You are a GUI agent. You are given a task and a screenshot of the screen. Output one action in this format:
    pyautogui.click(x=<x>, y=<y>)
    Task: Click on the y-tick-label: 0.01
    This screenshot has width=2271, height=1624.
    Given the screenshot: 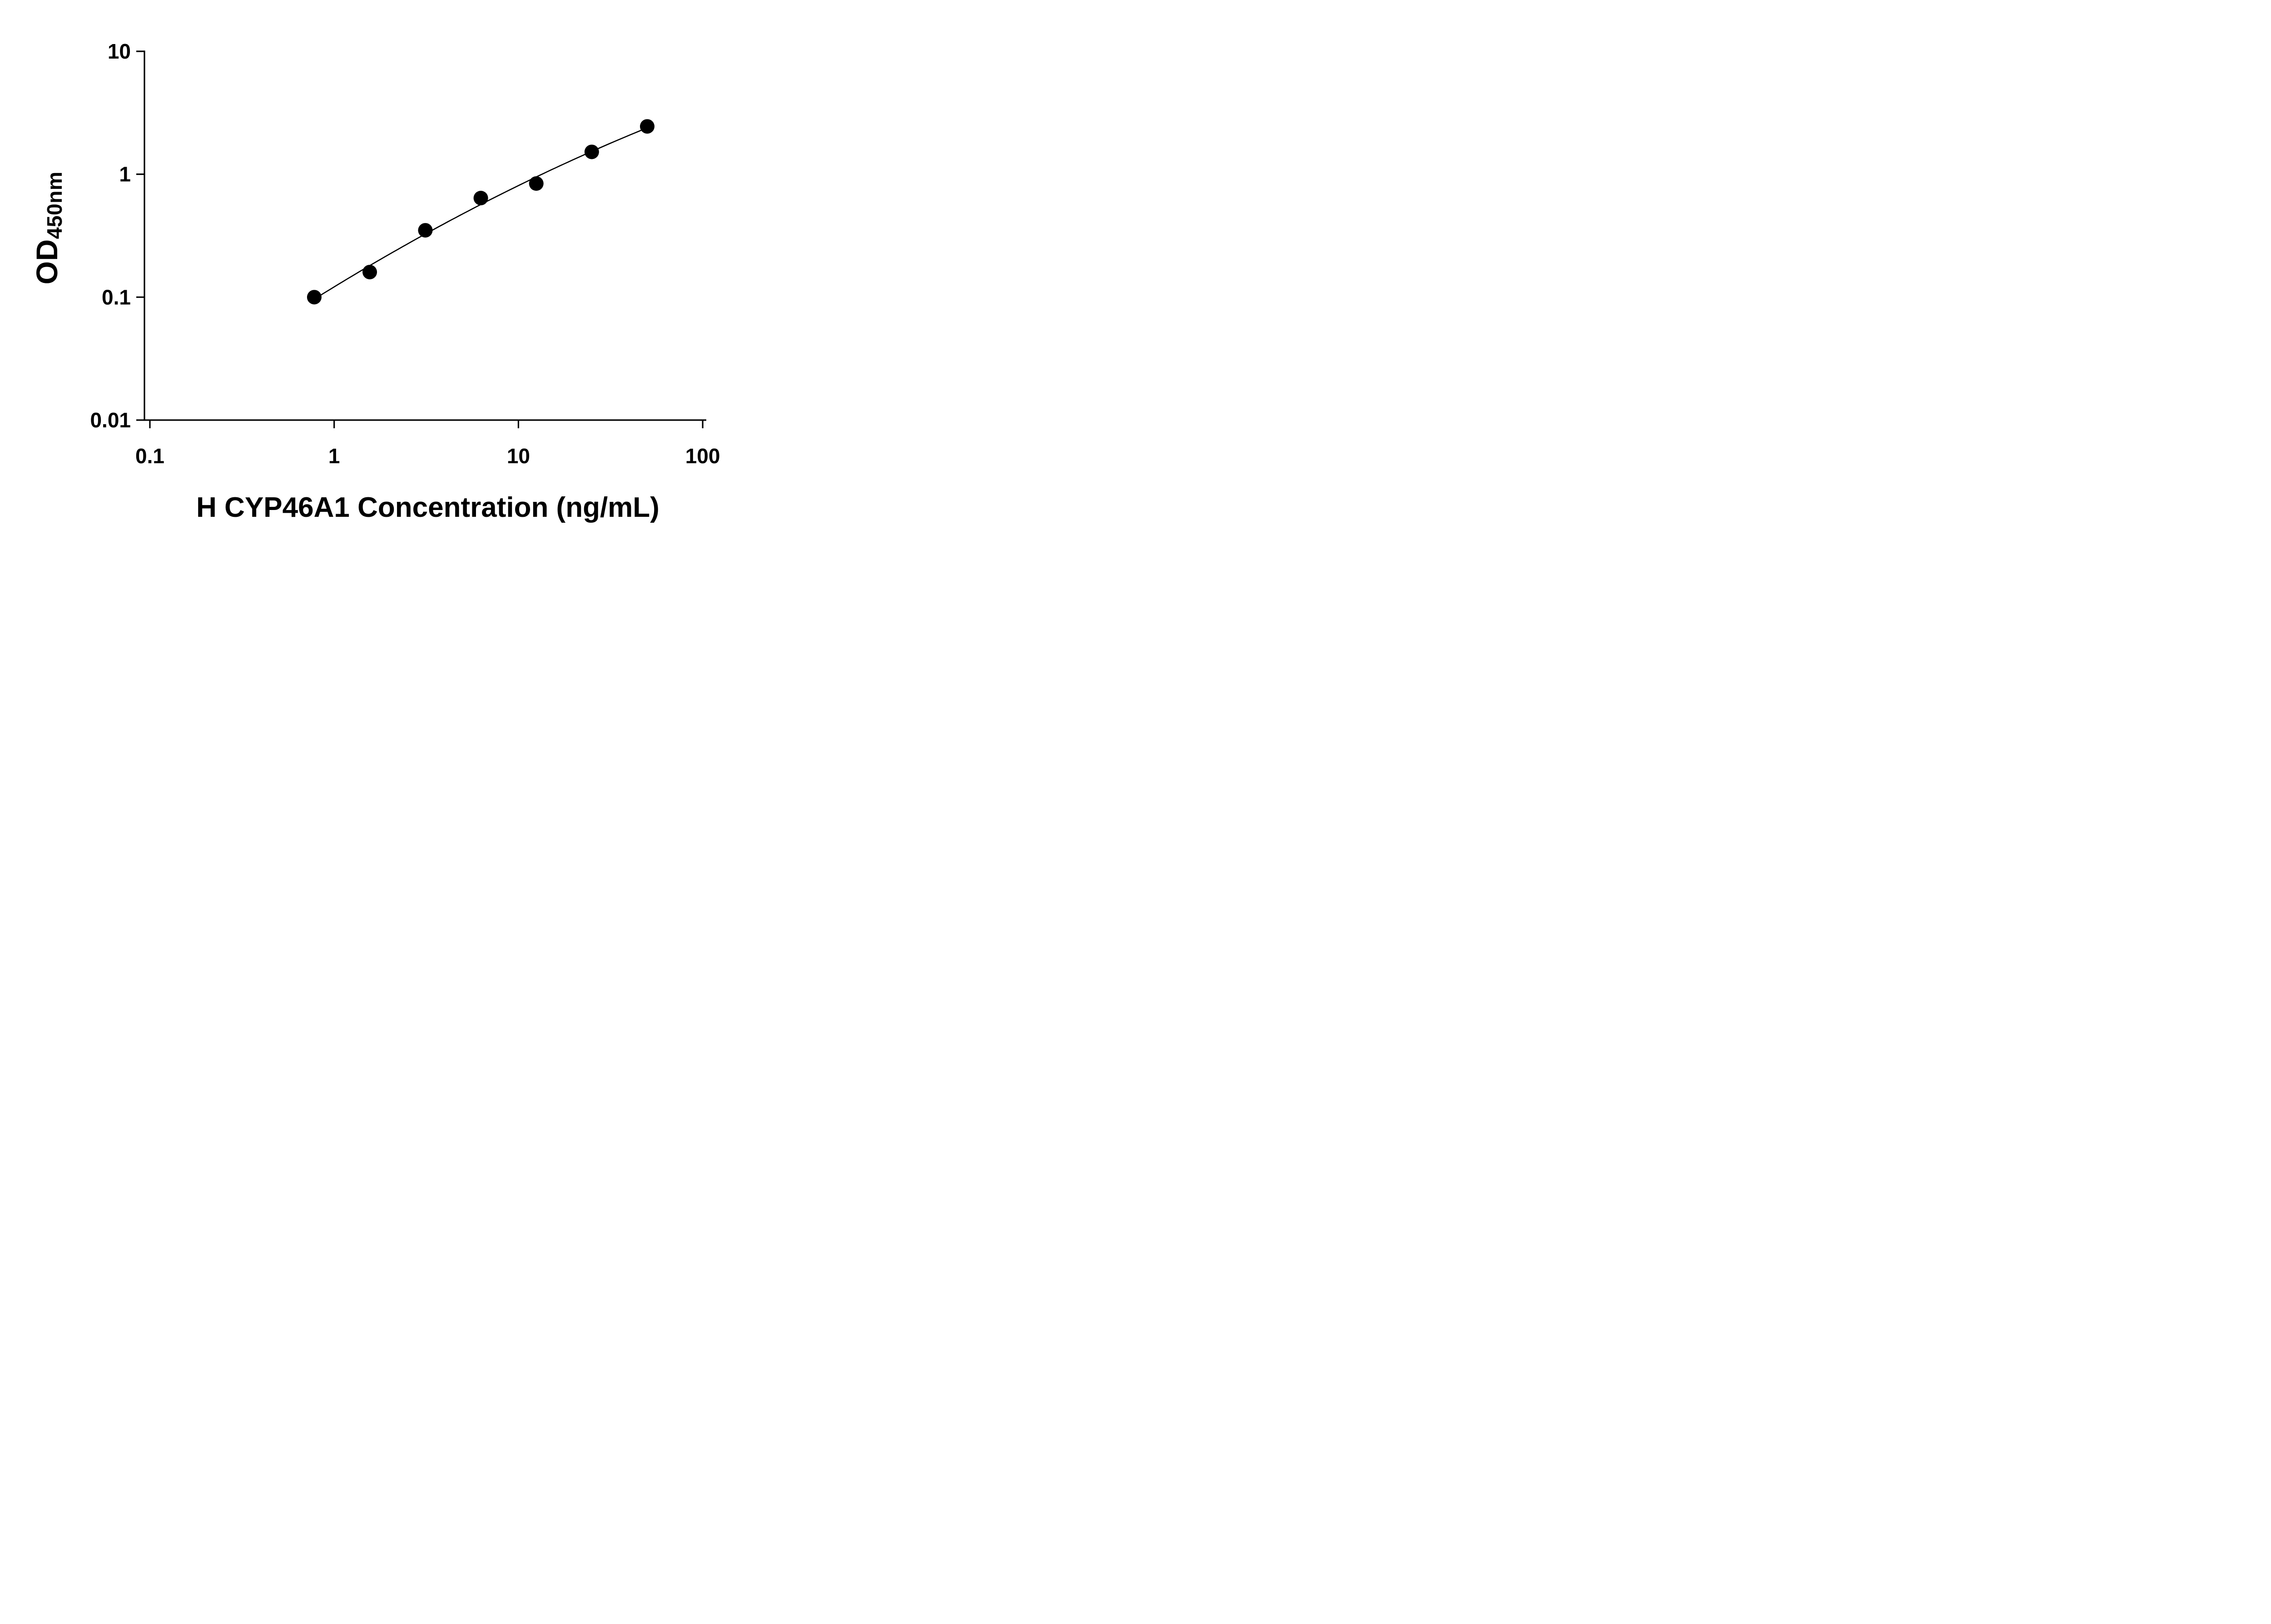 What is the action you would take?
    pyautogui.click(x=110, y=420)
    